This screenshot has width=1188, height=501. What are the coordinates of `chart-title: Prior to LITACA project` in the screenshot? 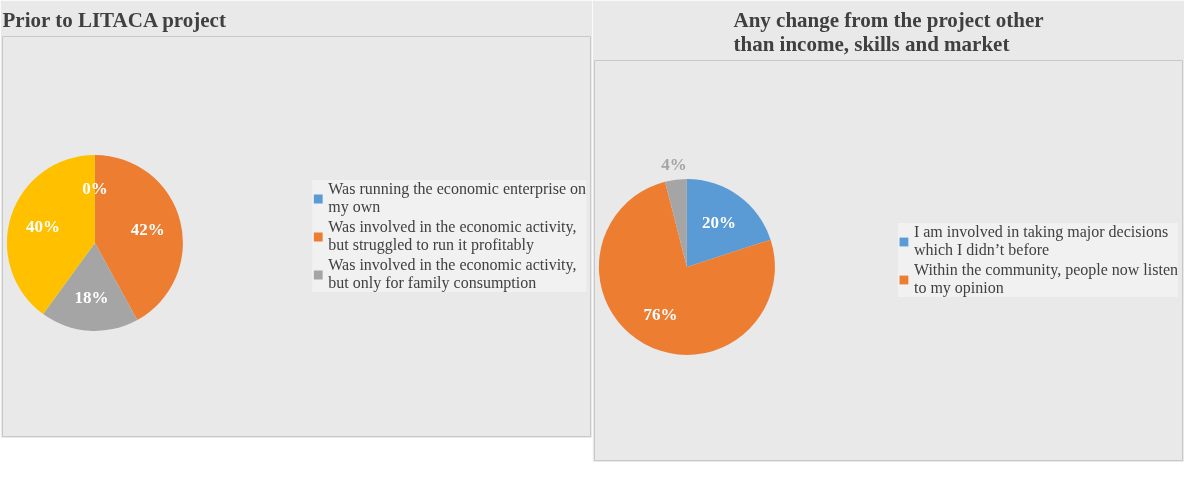 It's located at (114, 19).